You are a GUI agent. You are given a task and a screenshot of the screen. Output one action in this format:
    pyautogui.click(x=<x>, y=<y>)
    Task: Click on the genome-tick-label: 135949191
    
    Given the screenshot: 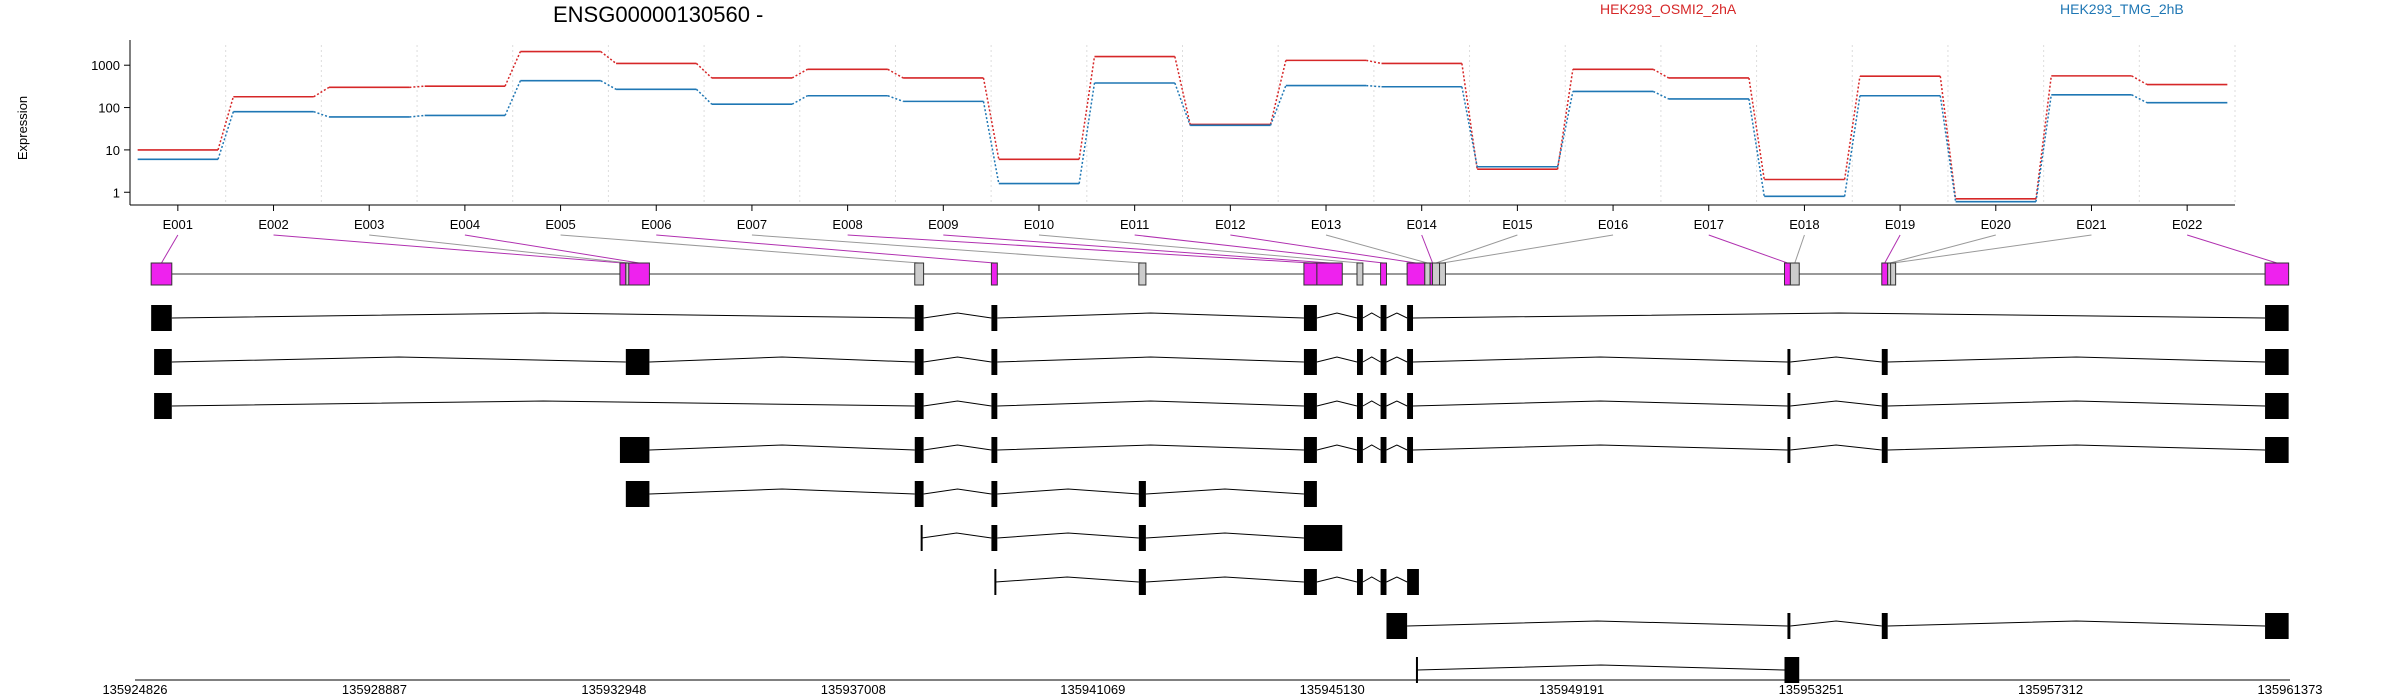 What is the action you would take?
    pyautogui.click(x=1571, y=689)
    